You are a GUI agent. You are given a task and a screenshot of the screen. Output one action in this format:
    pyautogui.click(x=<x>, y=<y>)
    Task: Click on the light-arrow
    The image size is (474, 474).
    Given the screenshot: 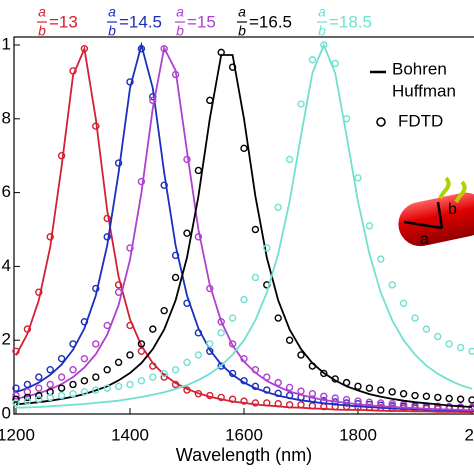 What is the action you would take?
    pyautogui.click(x=460, y=192)
    